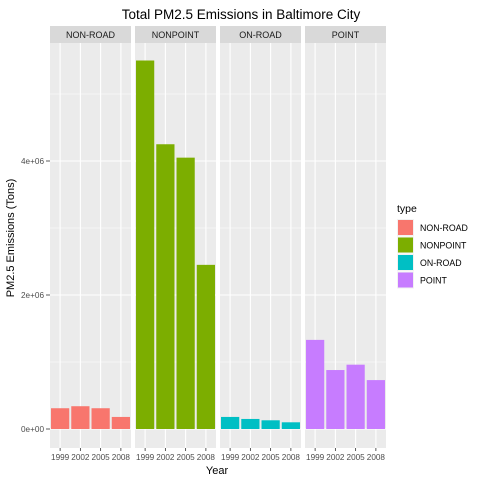  Describe the element at coordinates (217, 471) in the screenshot. I see `x-axis-title: Year` at that location.